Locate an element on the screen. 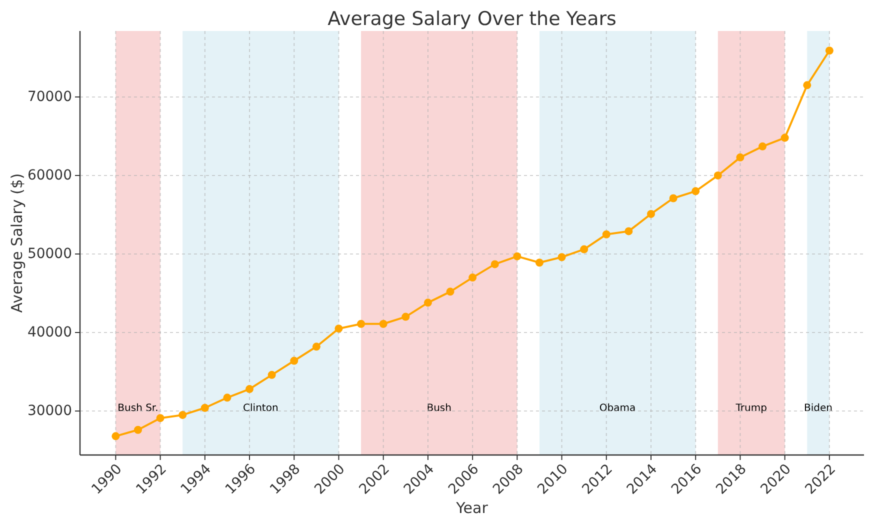 The width and height of the screenshot is (880, 525). y-tick-label: 50000 is located at coordinates (49, 254).